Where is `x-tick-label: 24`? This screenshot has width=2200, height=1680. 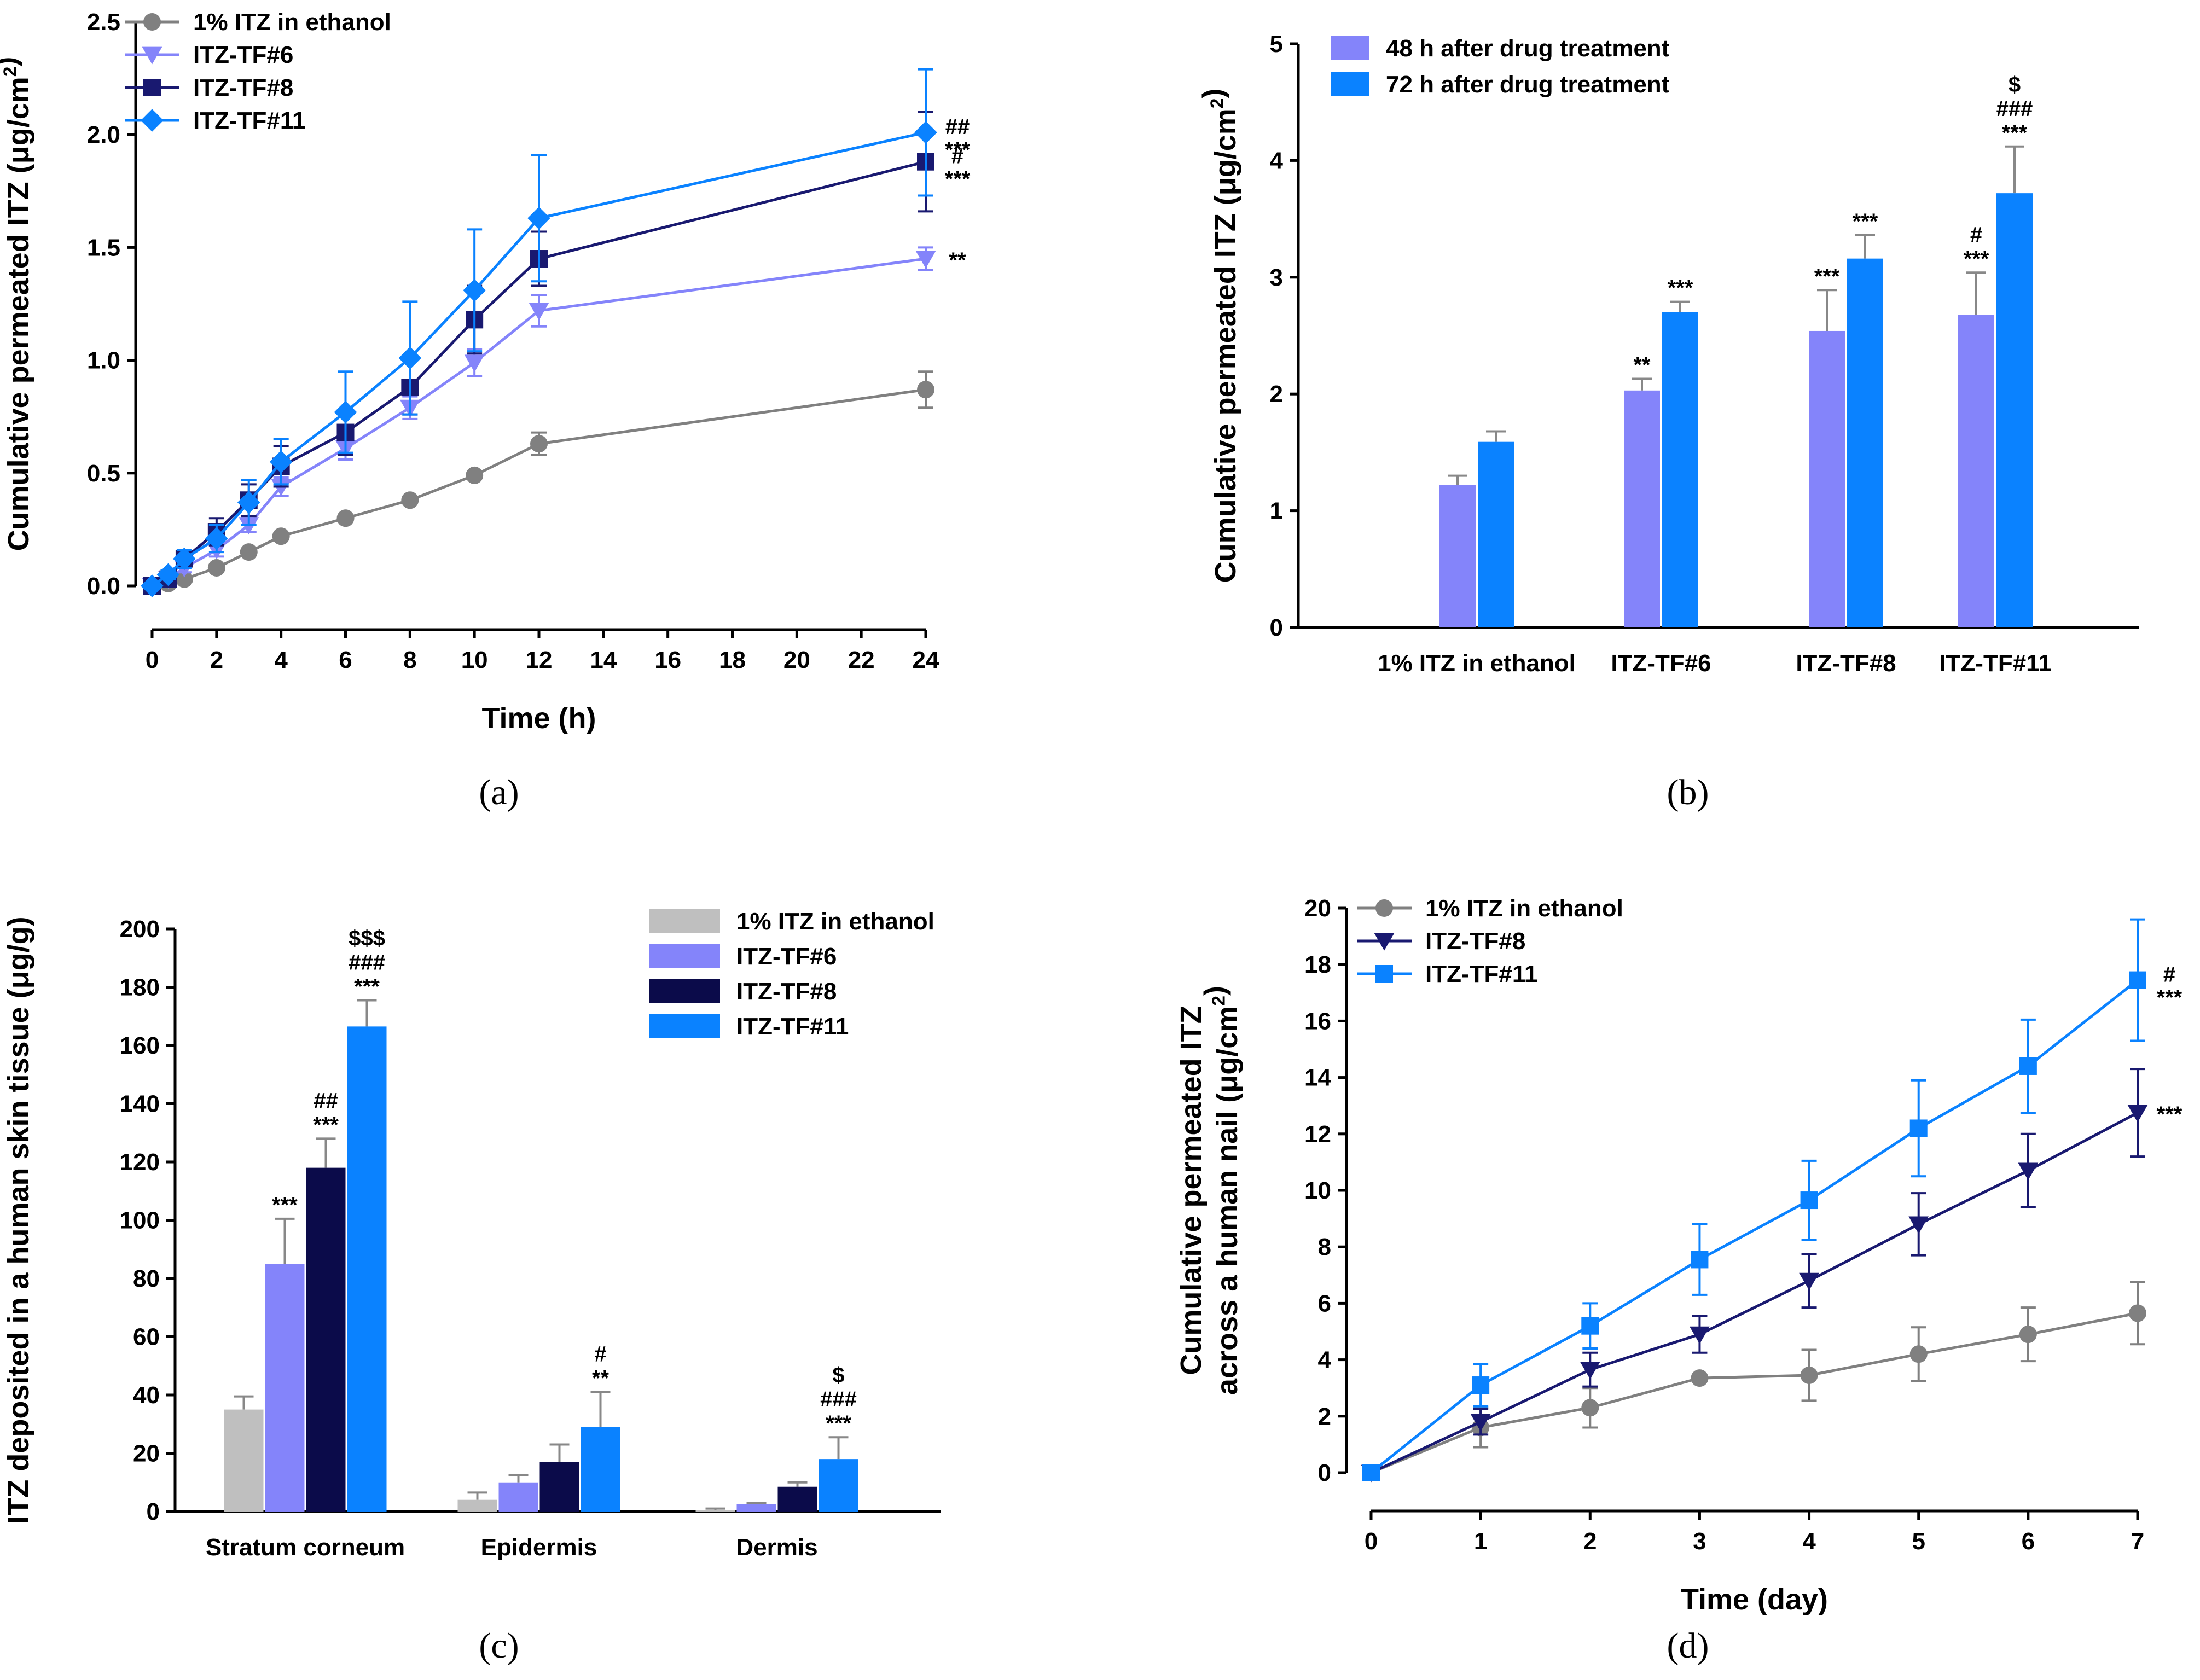 x-tick-label: 24 is located at coordinates (926, 660).